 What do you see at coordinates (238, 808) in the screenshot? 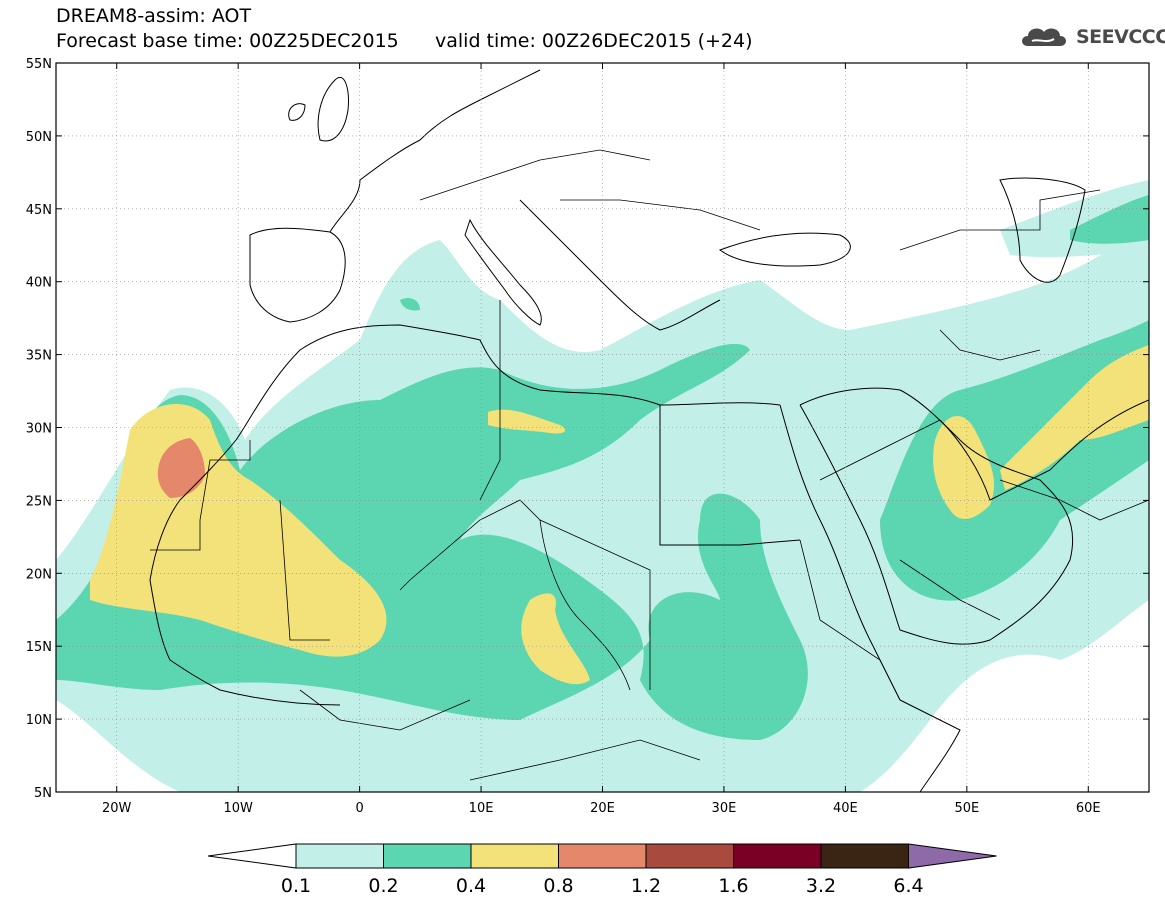
I see `lon-label: 10W` at bounding box center [238, 808].